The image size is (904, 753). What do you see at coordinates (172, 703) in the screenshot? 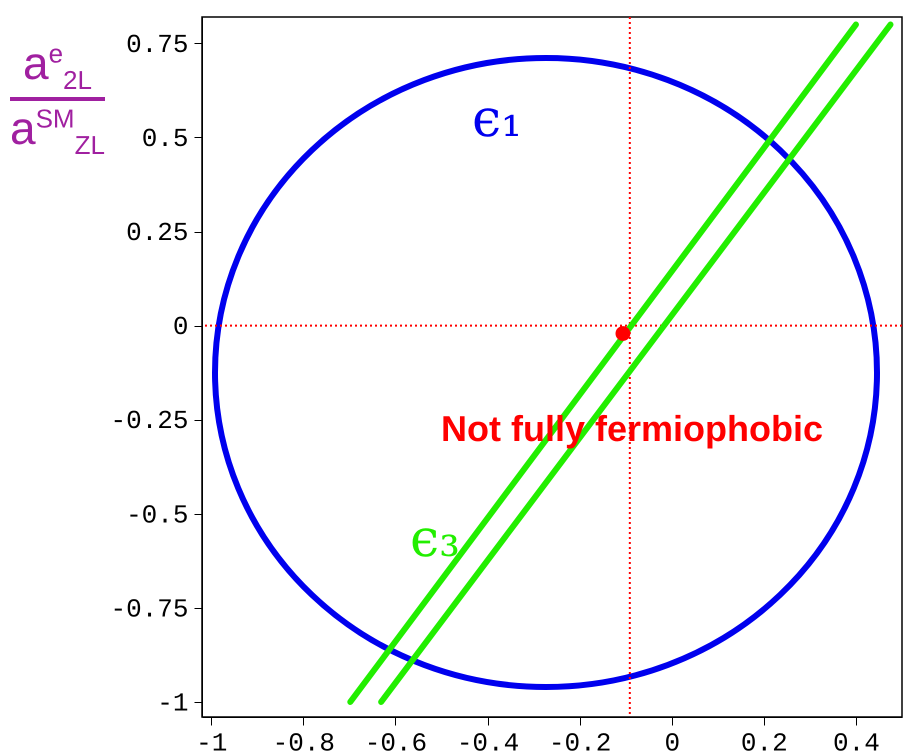
I see `y-tick-label: -1` at bounding box center [172, 703].